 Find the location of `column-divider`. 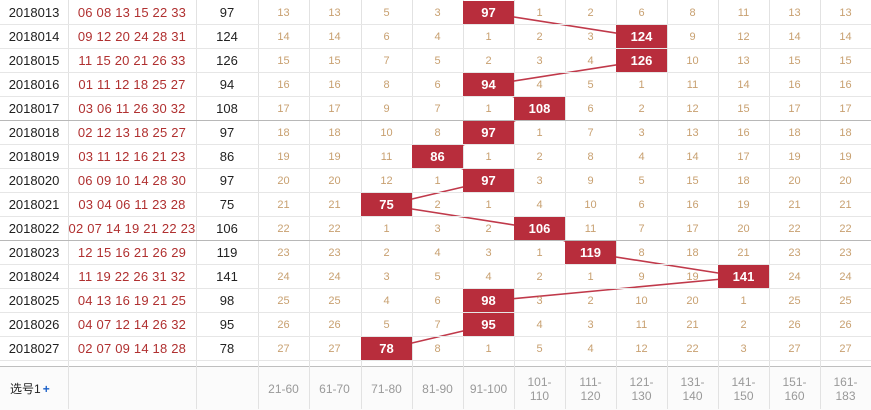

column-divider is located at coordinates (820, 204).